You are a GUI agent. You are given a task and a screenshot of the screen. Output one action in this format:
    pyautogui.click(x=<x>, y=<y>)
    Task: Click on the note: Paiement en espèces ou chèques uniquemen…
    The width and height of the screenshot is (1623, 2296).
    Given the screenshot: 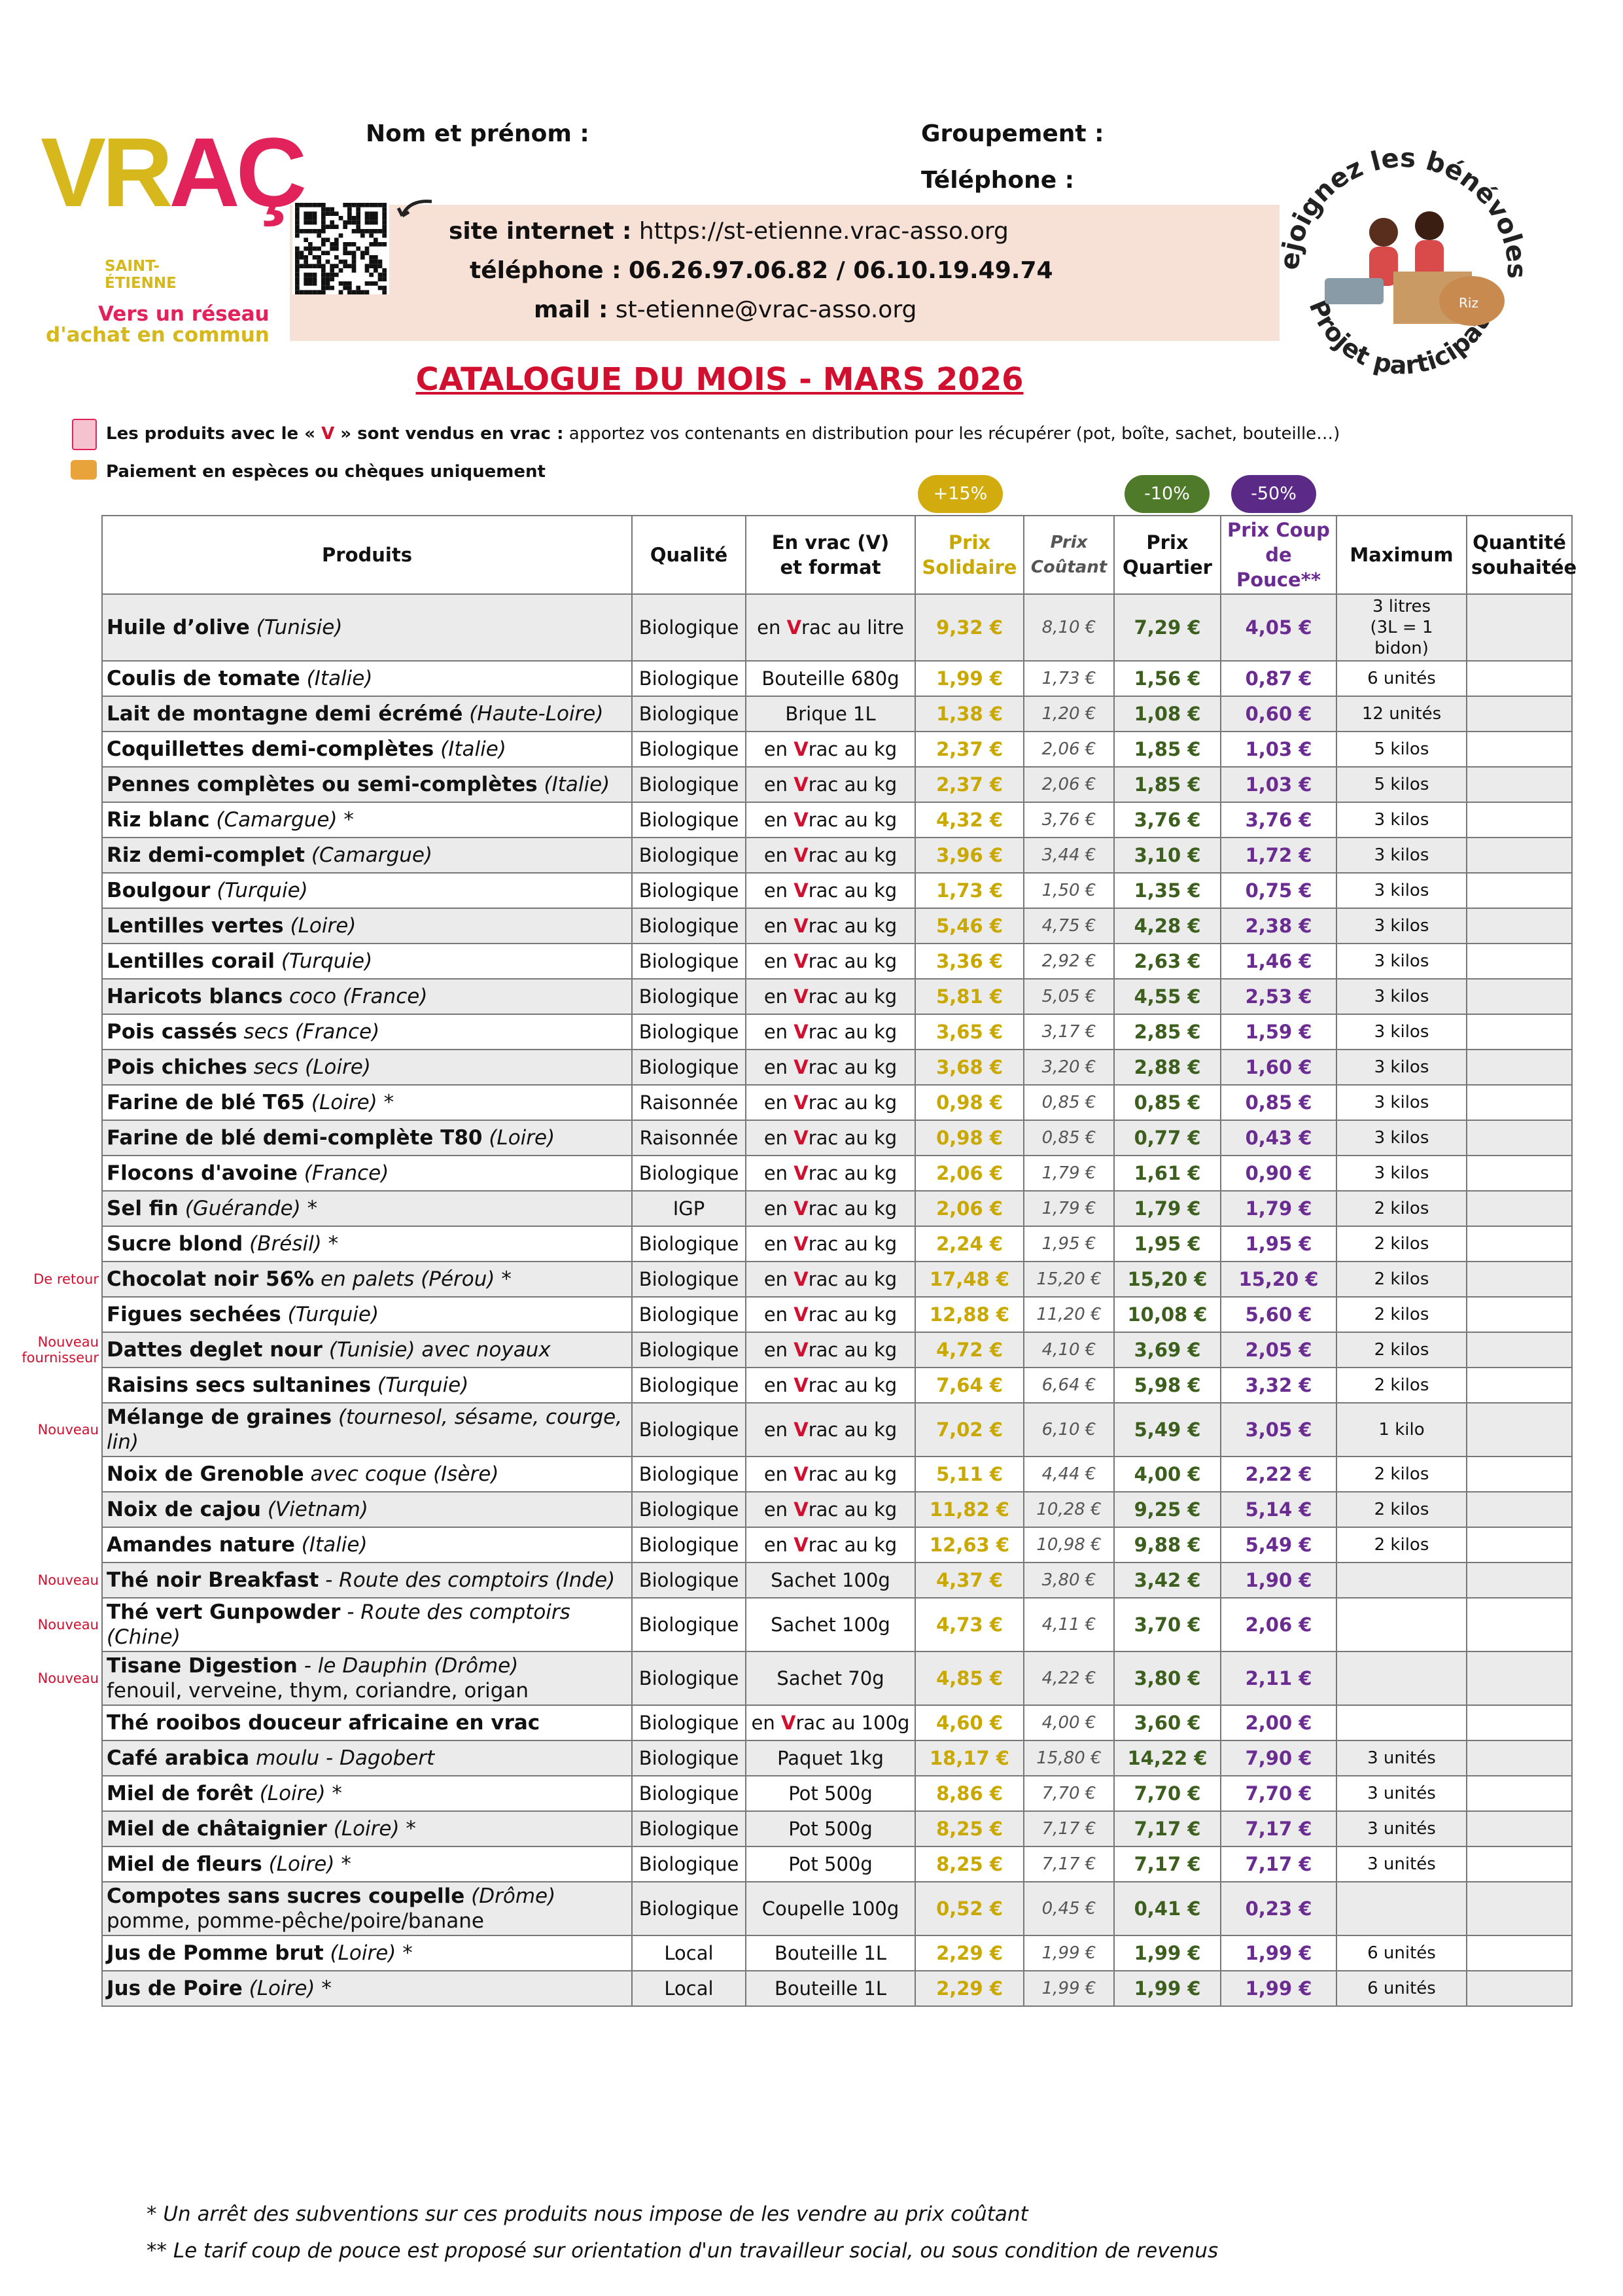 What is the action you would take?
    pyautogui.click(x=326, y=472)
    